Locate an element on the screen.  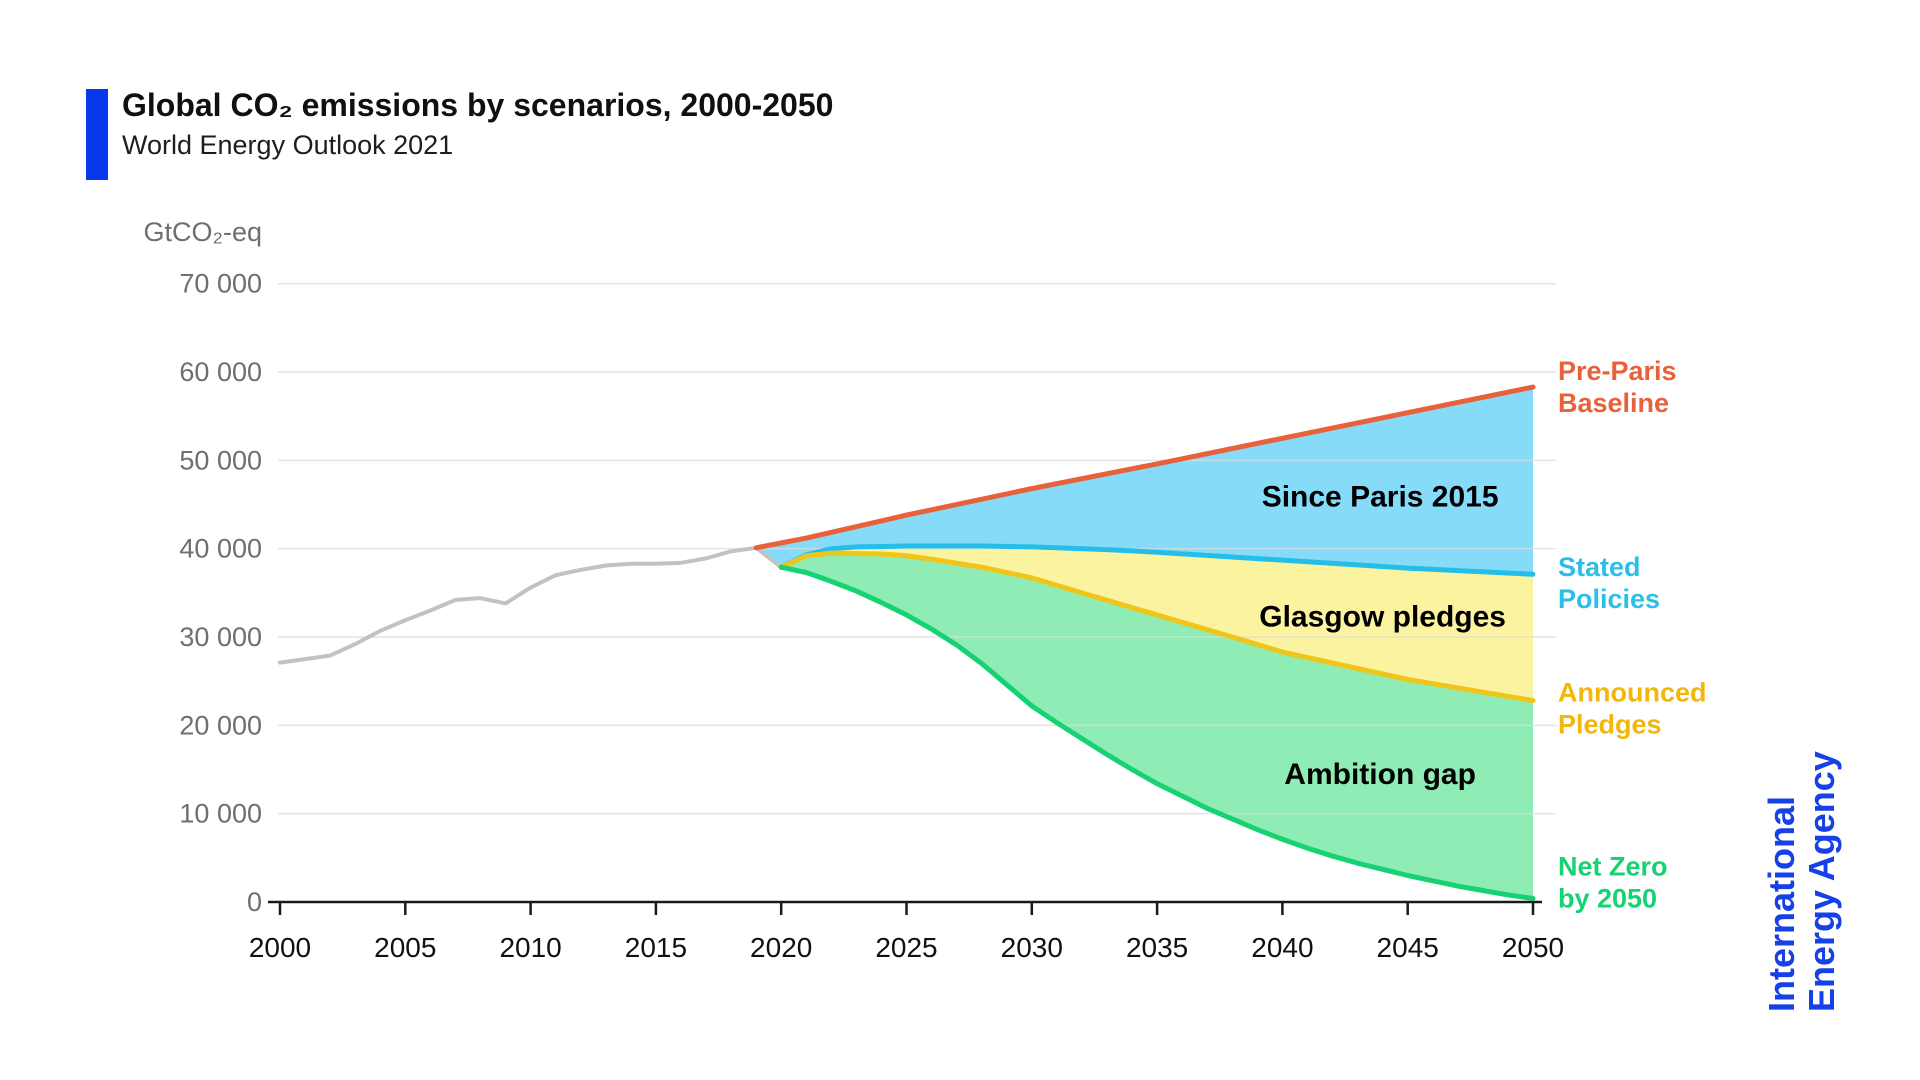
iea-logo: International Energy Agency is located at coordinates (1801, 852).